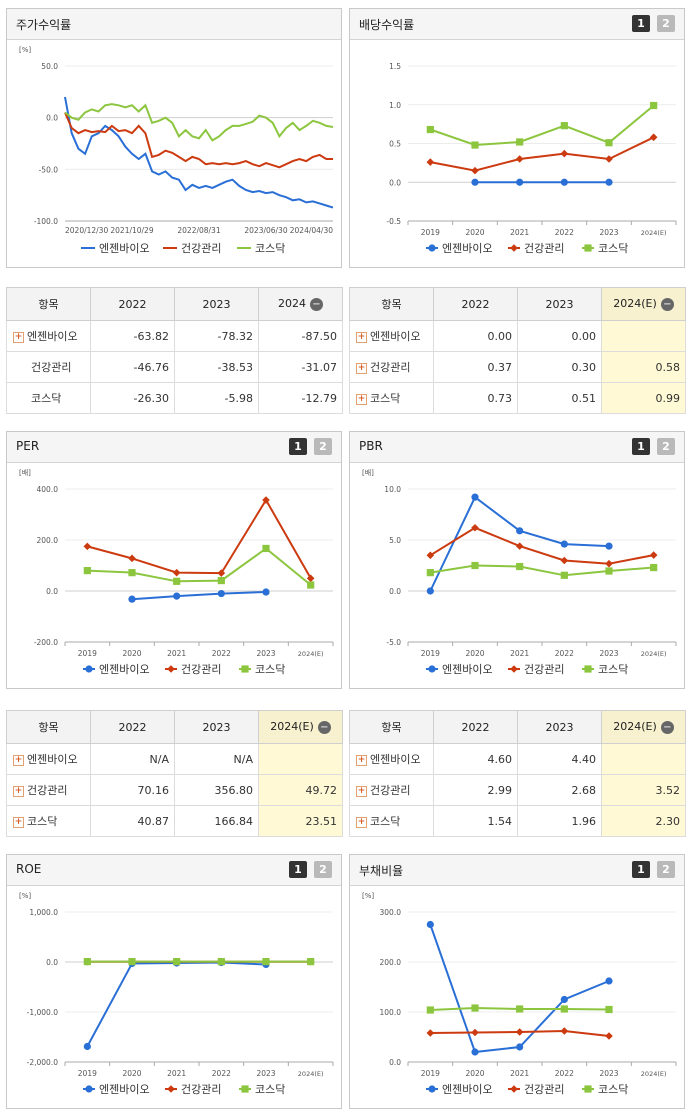 This screenshot has height=1115, width=691. What do you see at coordinates (654, 1074) in the screenshot?
I see `x-tick-label: 2024(E)` at bounding box center [654, 1074].